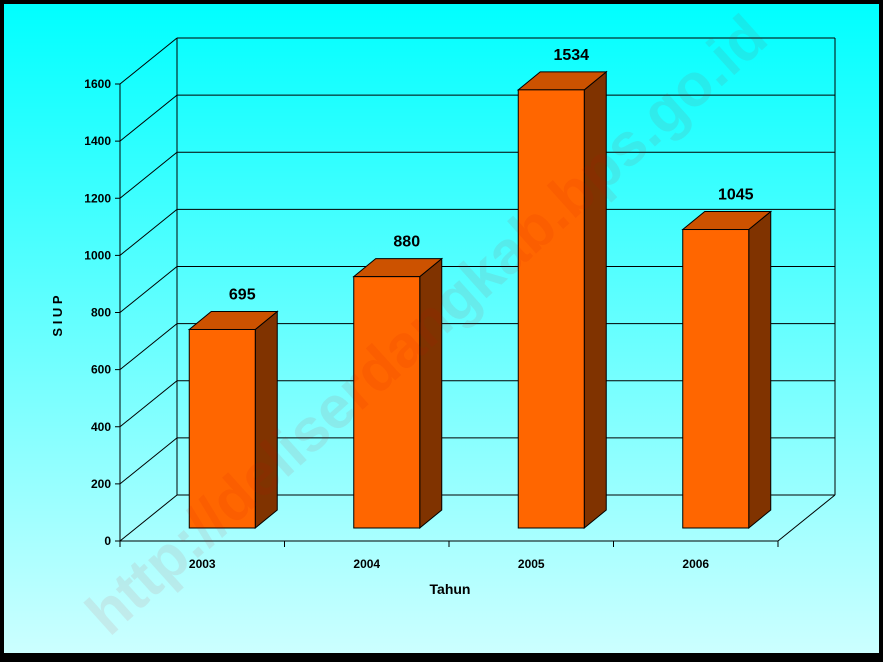  I want to click on bar-2003, so click(222, 428).